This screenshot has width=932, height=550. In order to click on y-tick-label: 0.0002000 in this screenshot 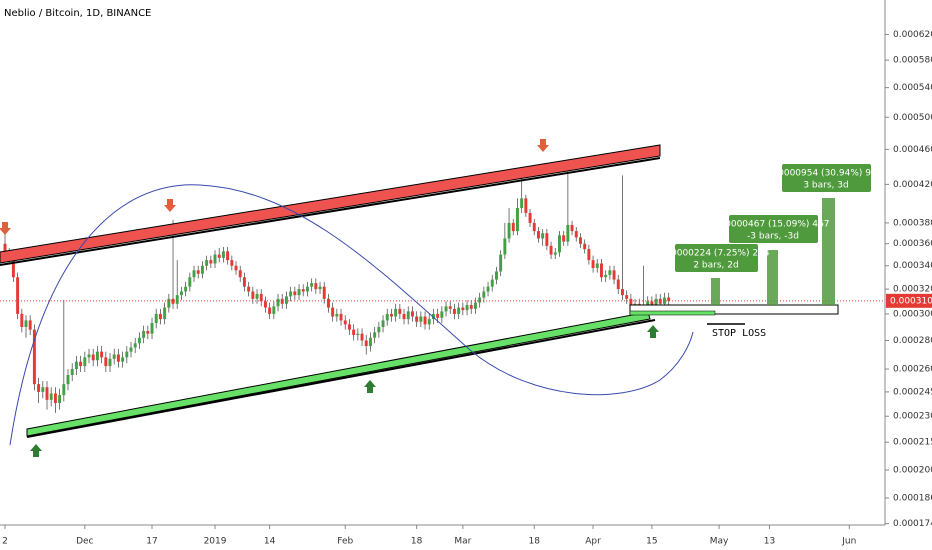, I will do `click(912, 471)`.